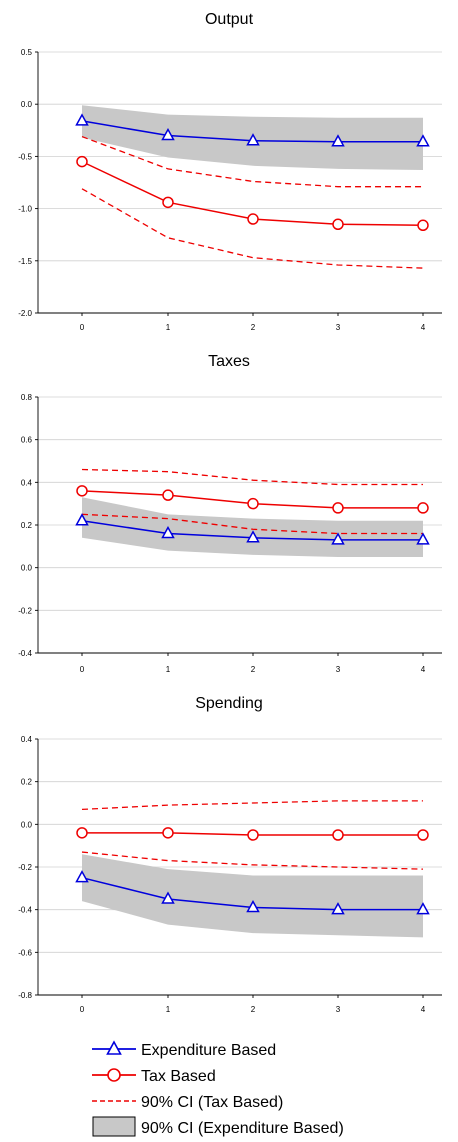 The width and height of the screenshot is (458, 1142). Describe the element at coordinates (229, 19) in the screenshot. I see `panel-title: Output` at that location.